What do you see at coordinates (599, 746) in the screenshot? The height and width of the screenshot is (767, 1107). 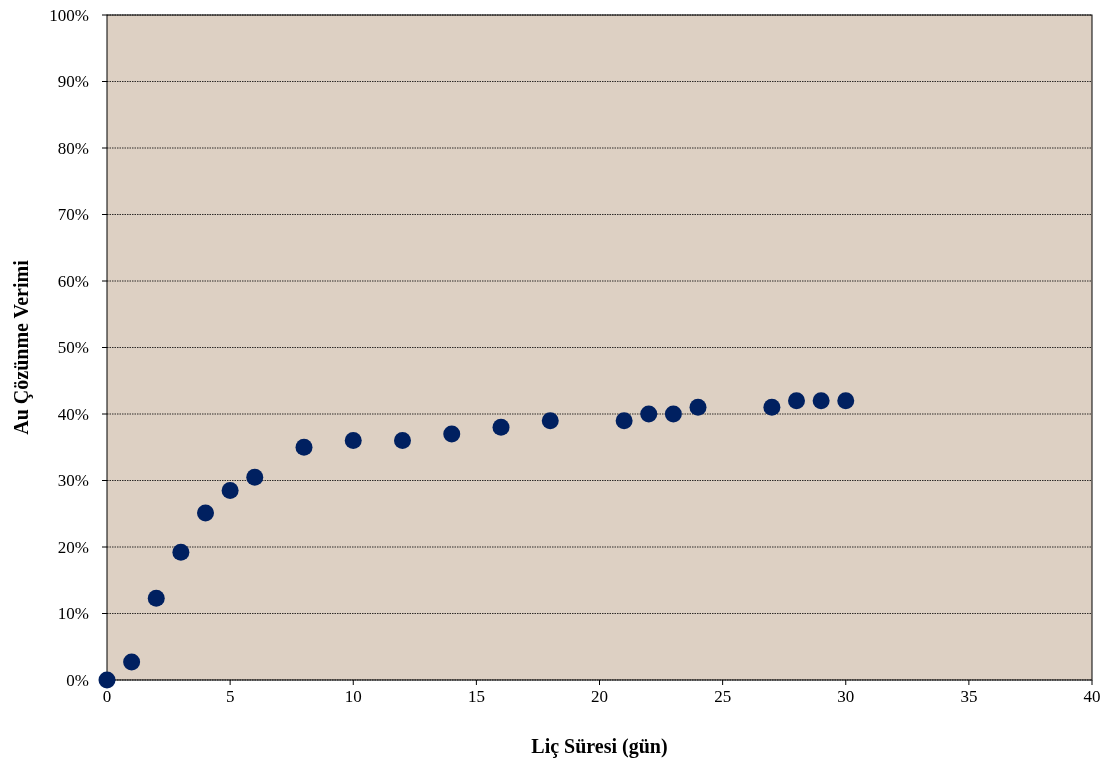 I see `x-axis-title: Liç Süresi (gün)` at bounding box center [599, 746].